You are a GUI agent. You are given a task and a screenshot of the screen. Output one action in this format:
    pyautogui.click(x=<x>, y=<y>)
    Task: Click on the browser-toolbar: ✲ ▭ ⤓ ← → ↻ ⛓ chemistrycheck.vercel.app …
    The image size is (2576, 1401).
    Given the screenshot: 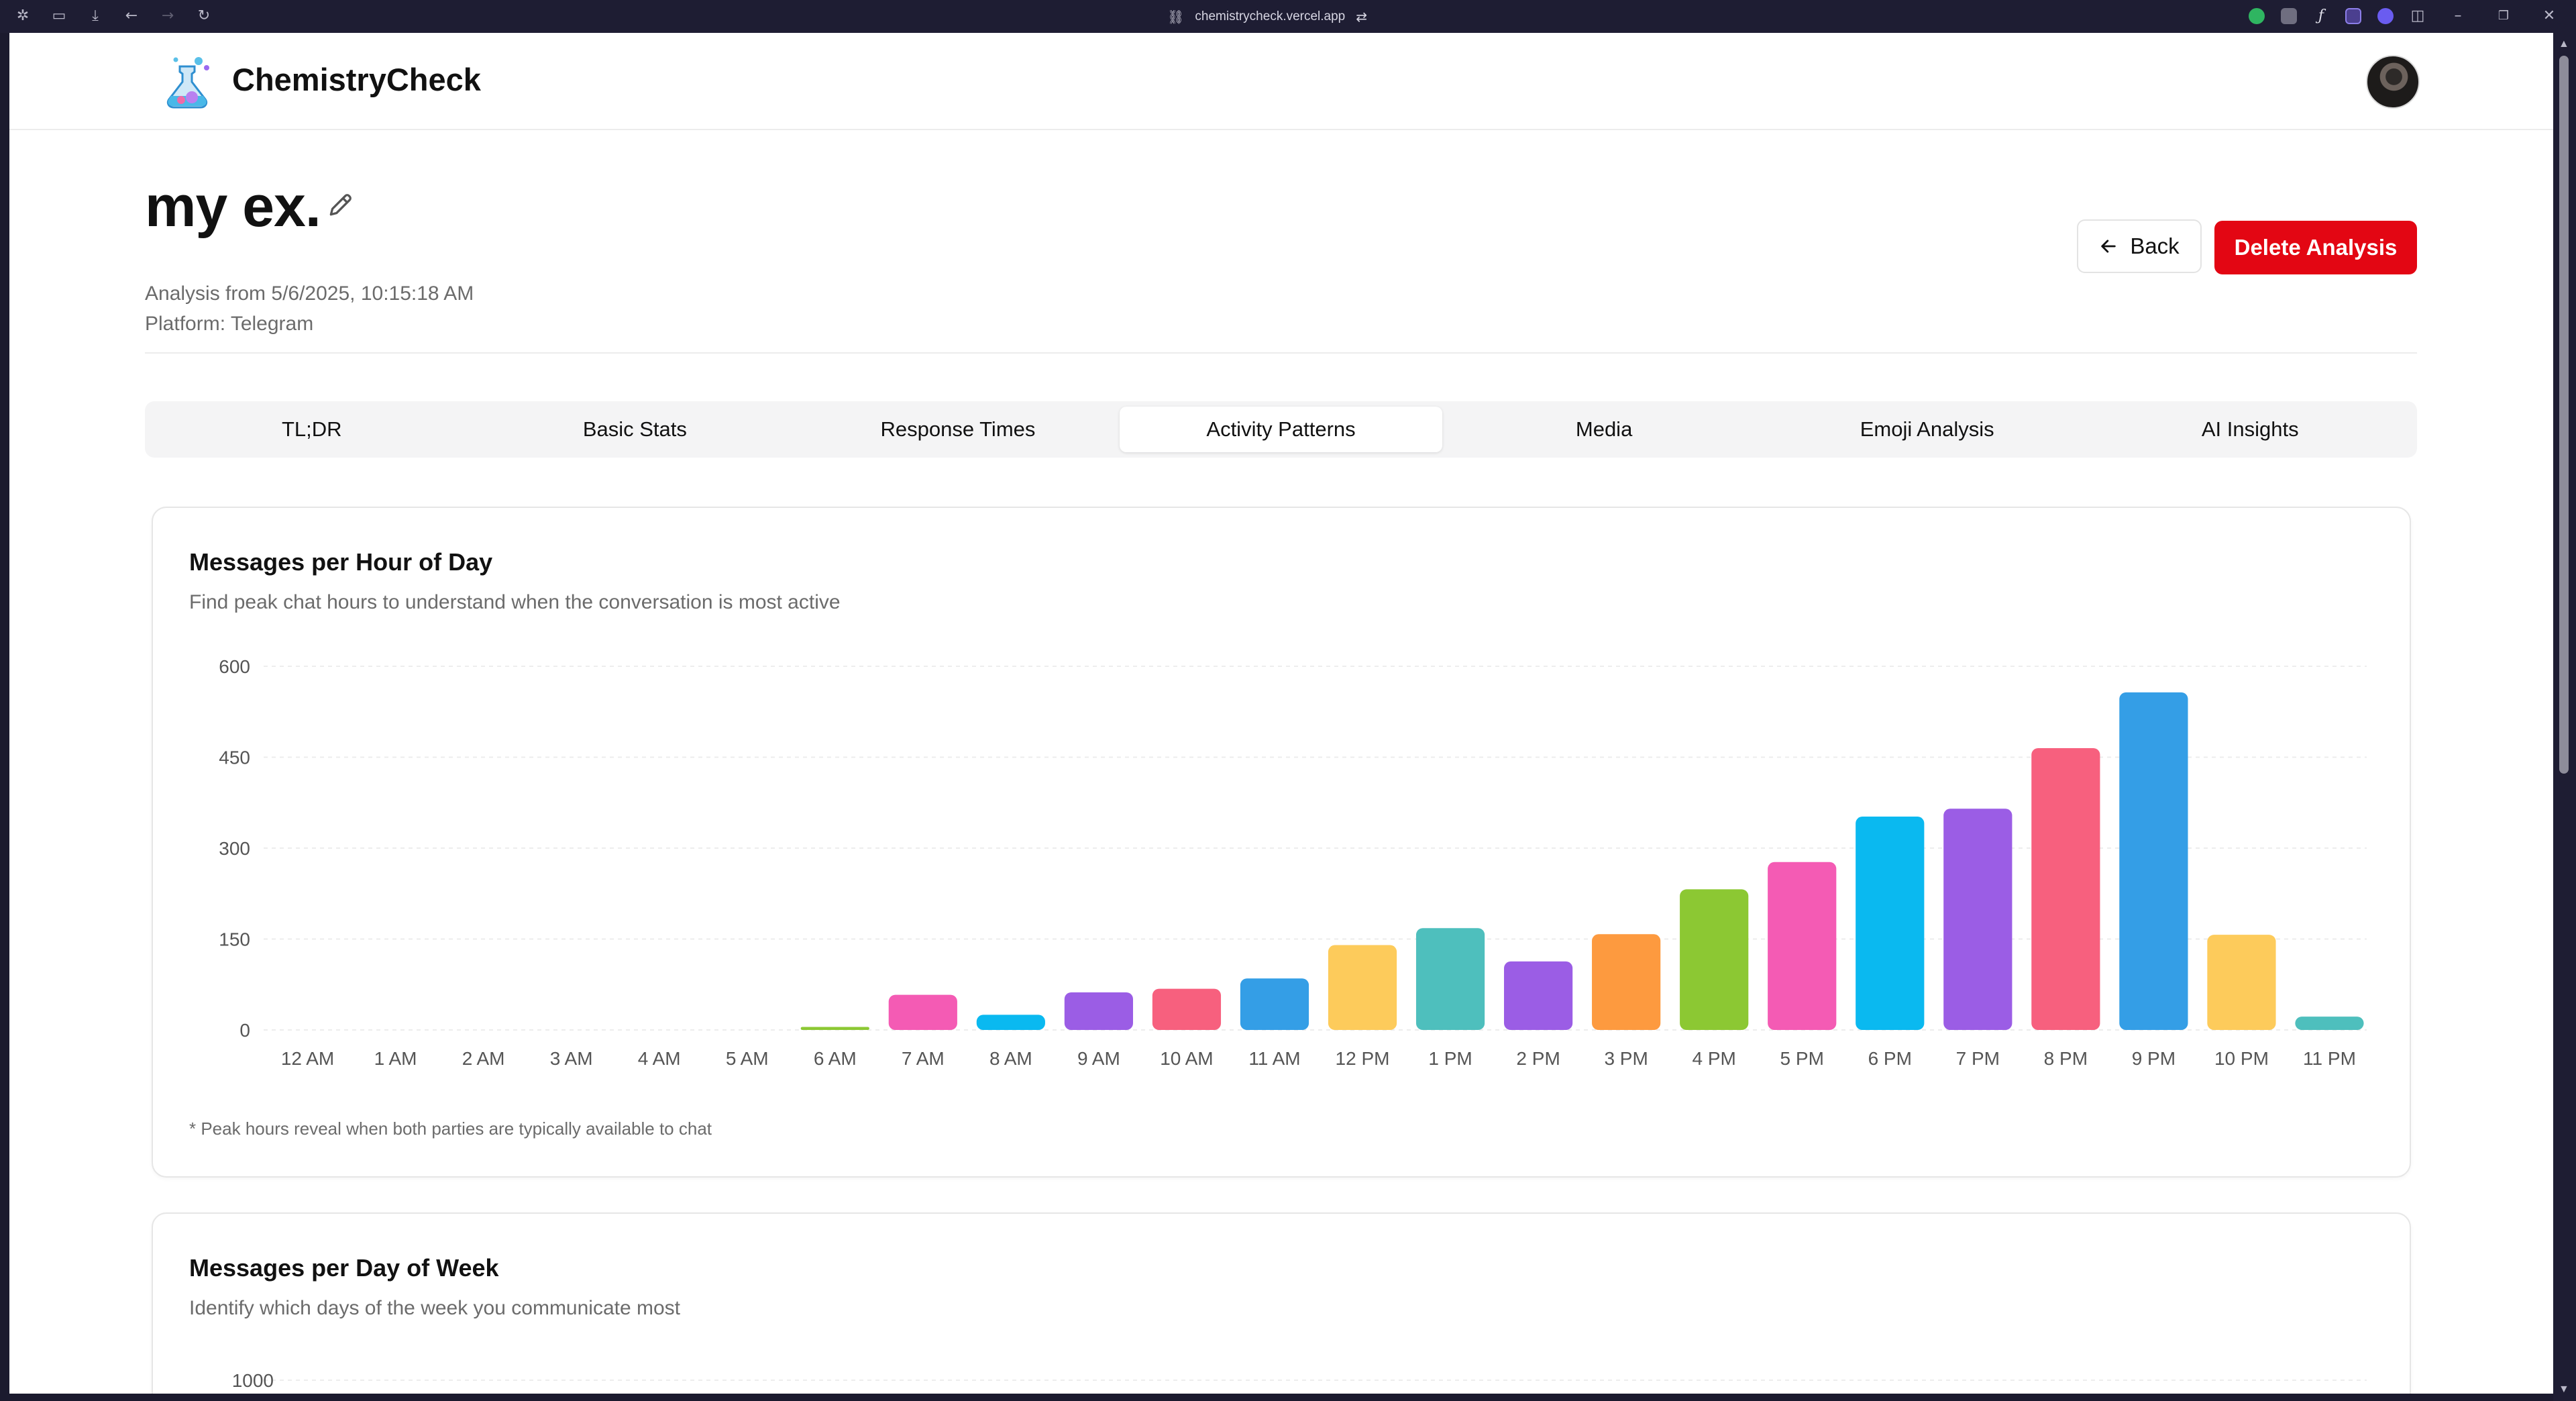 What is the action you would take?
    pyautogui.click(x=1288, y=16)
    